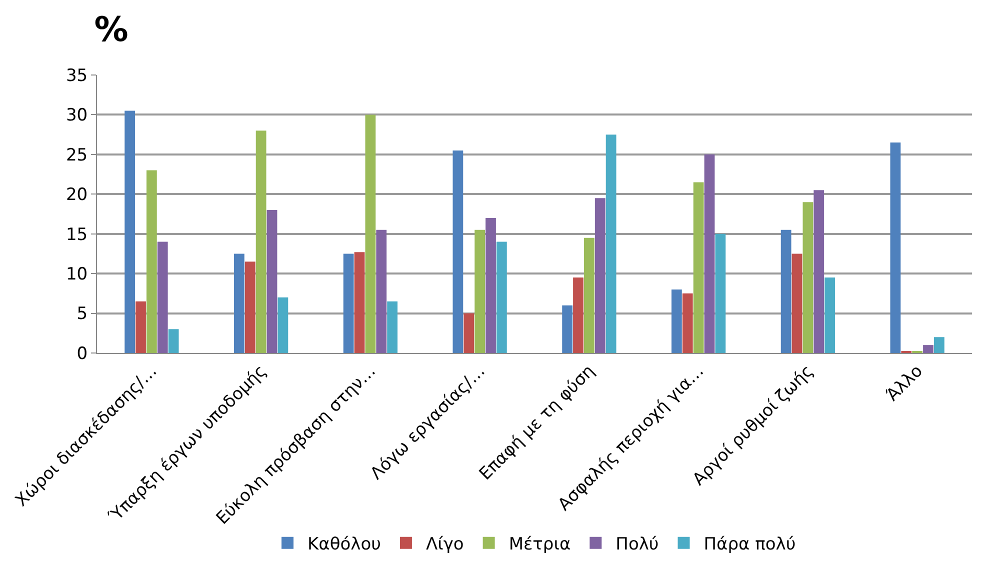 This screenshot has width=992, height=574. What do you see at coordinates (539, 544) in the screenshot?
I see `legend-label: Μέτρια` at bounding box center [539, 544].